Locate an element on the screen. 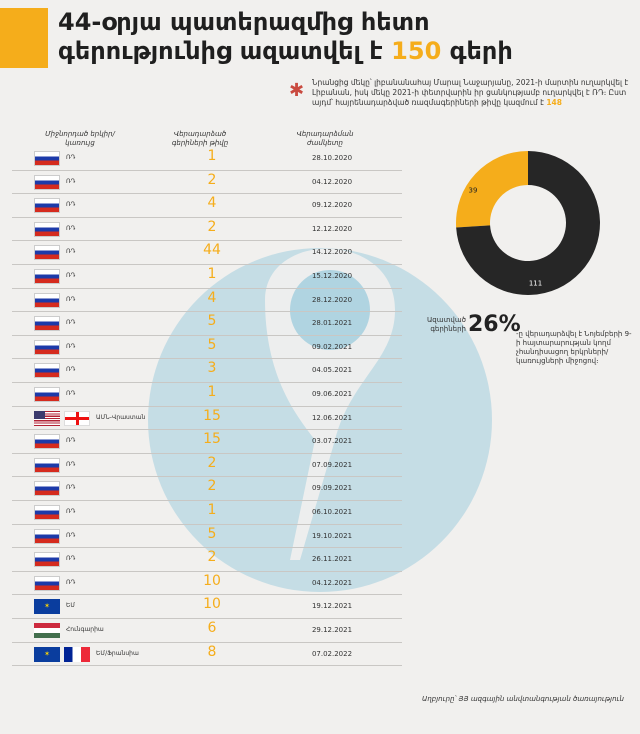 The width and height of the screenshot is (640, 734). title-line-1: 44-օրյա պատերազմից հետո is located at coordinates (244, 22).